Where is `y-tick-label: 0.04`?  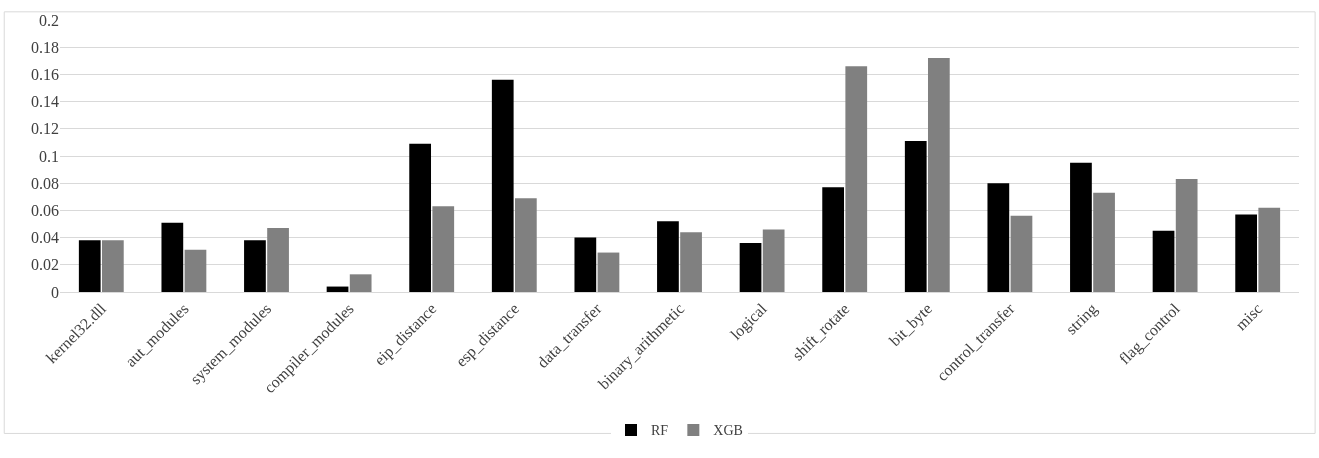
y-tick-label: 0.04 is located at coordinates (45, 238).